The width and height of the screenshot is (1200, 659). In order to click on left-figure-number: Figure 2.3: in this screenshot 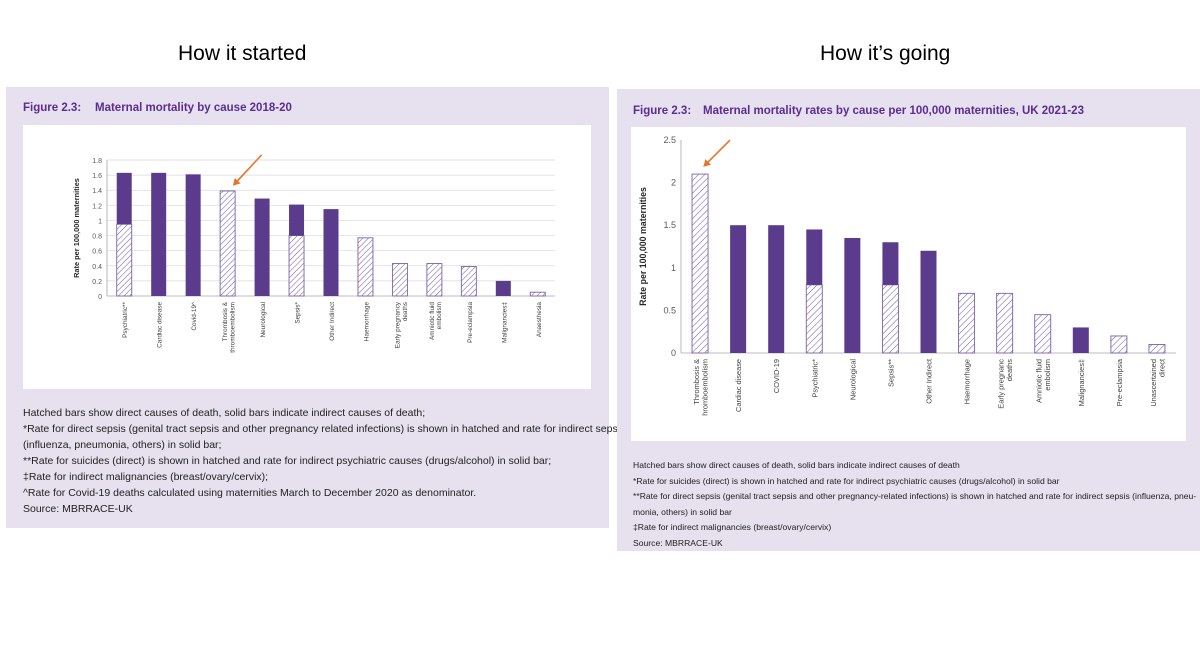, I will do `click(52, 108)`.